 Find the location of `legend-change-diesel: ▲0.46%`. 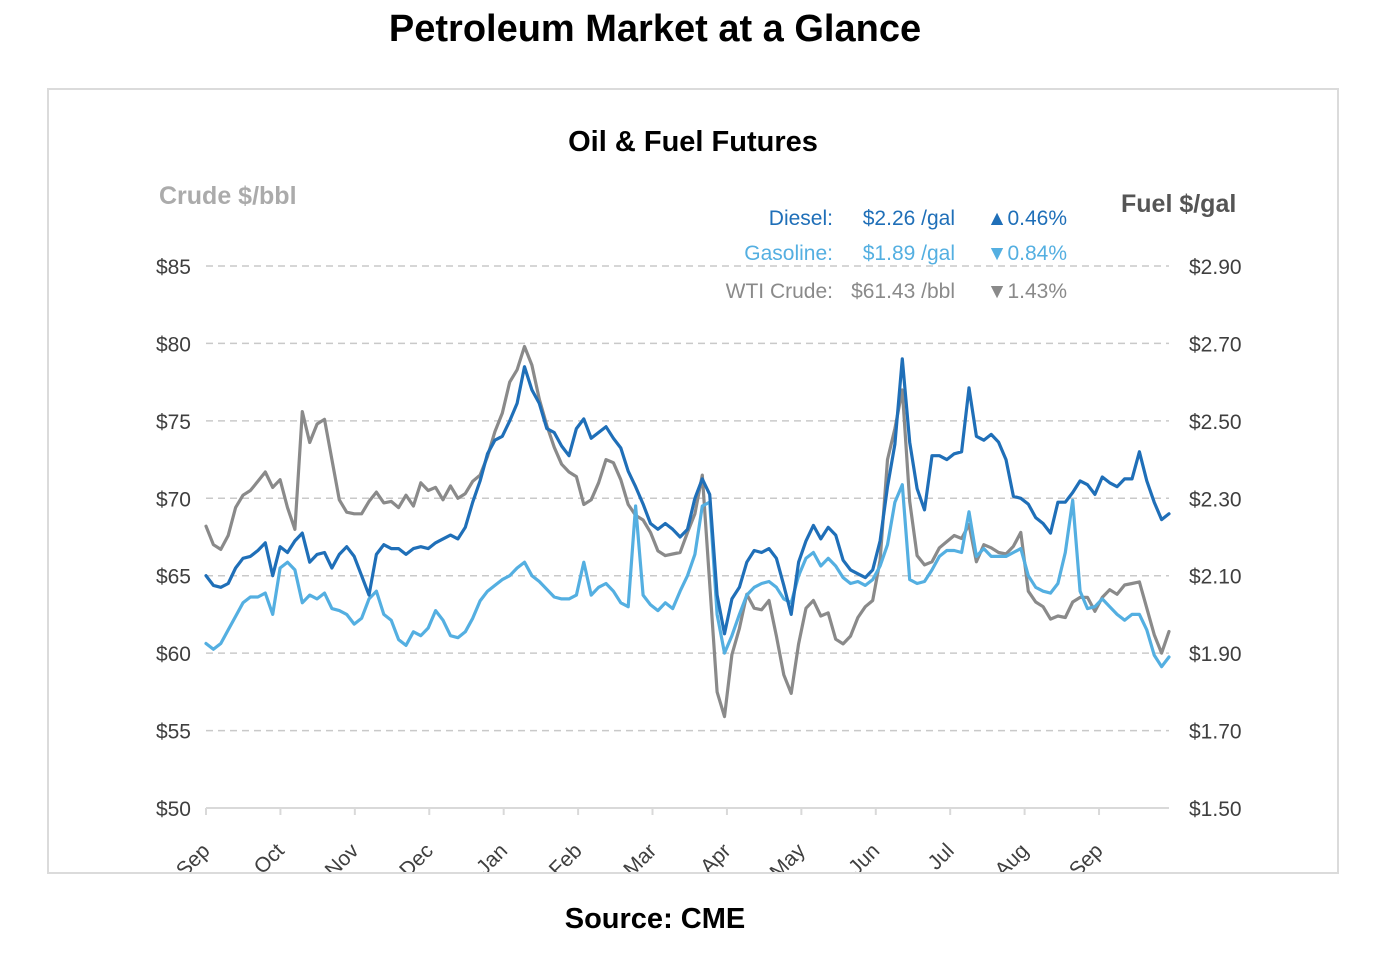

legend-change-diesel: ▲0.46% is located at coordinates (1011, 219).